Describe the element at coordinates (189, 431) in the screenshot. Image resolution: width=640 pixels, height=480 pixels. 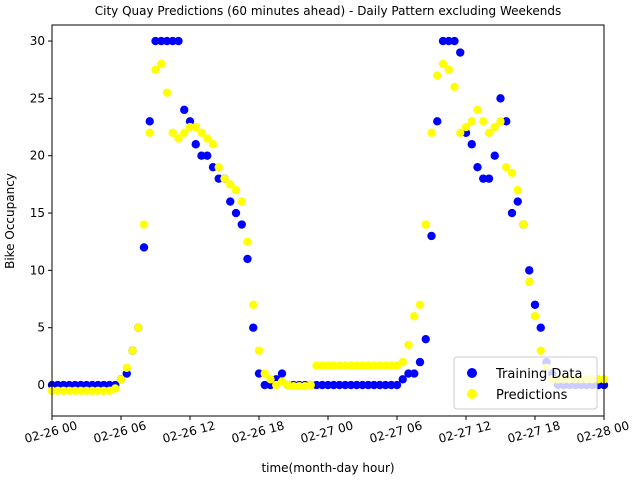
I see `x-tick-label: 02-26 12` at that location.